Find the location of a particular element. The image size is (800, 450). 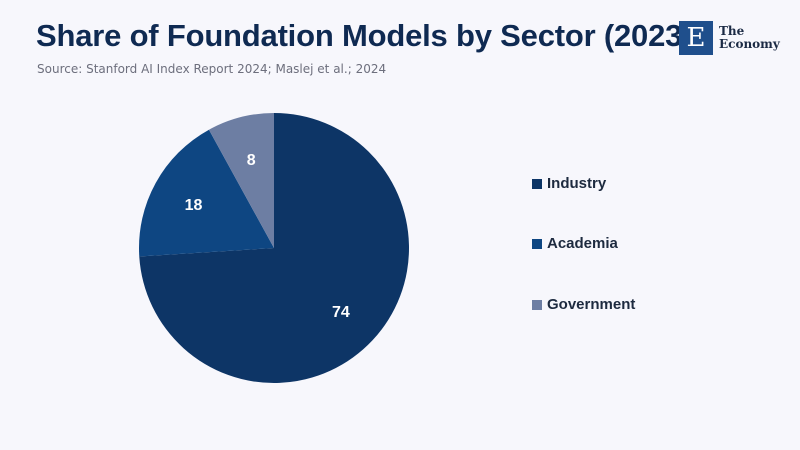

pie-slice-academia is located at coordinates (206, 193).